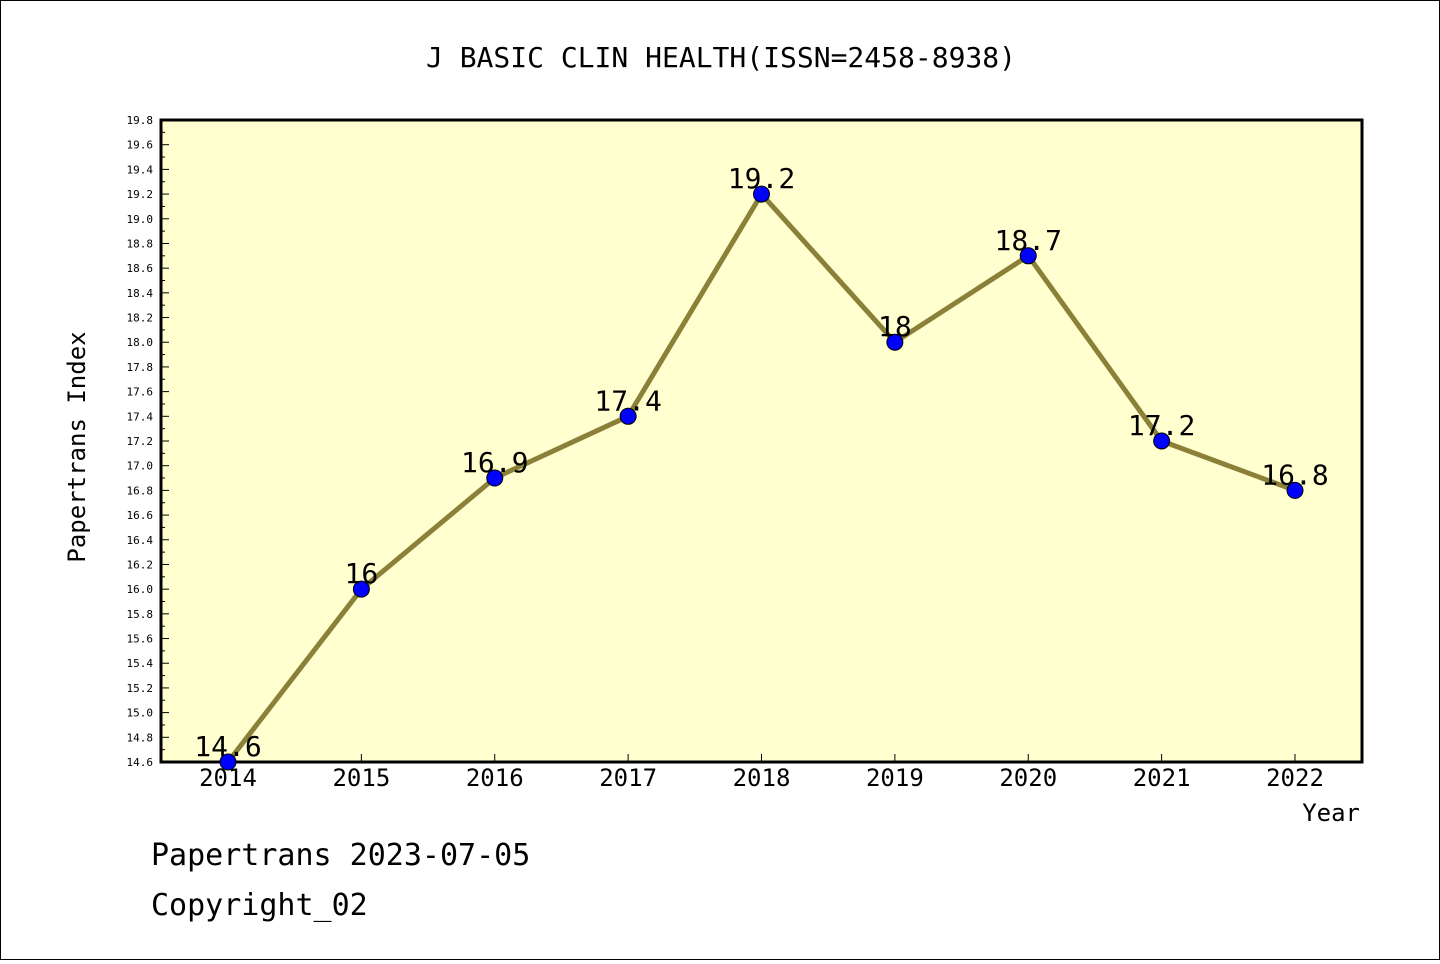 The width and height of the screenshot is (1440, 964). Describe the element at coordinates (140, 639) in the screenshot. I see `y-tick-label: 15.6` at that location.